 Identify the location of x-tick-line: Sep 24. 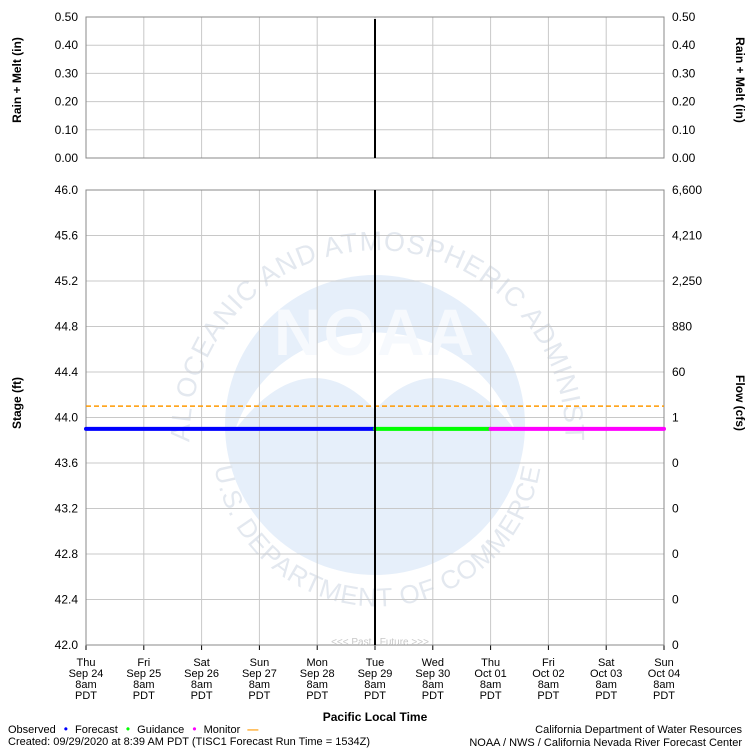
(86, 674).